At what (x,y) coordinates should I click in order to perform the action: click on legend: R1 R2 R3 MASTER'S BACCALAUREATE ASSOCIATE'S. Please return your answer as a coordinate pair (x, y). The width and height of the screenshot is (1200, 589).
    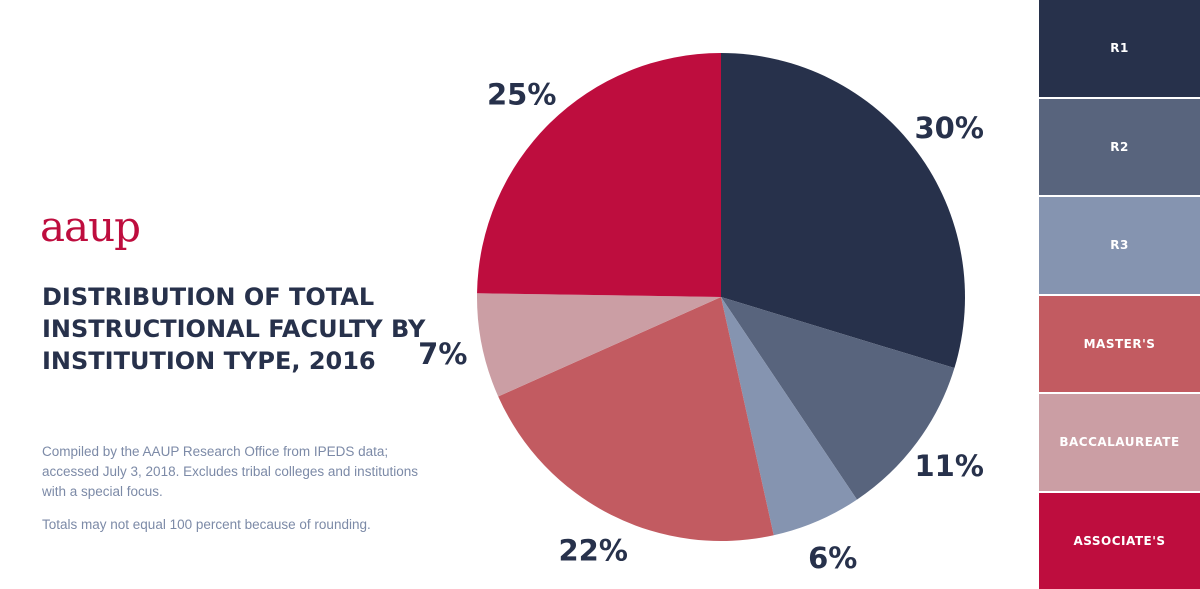
    Looking at the image, I should click on (1119, 294).